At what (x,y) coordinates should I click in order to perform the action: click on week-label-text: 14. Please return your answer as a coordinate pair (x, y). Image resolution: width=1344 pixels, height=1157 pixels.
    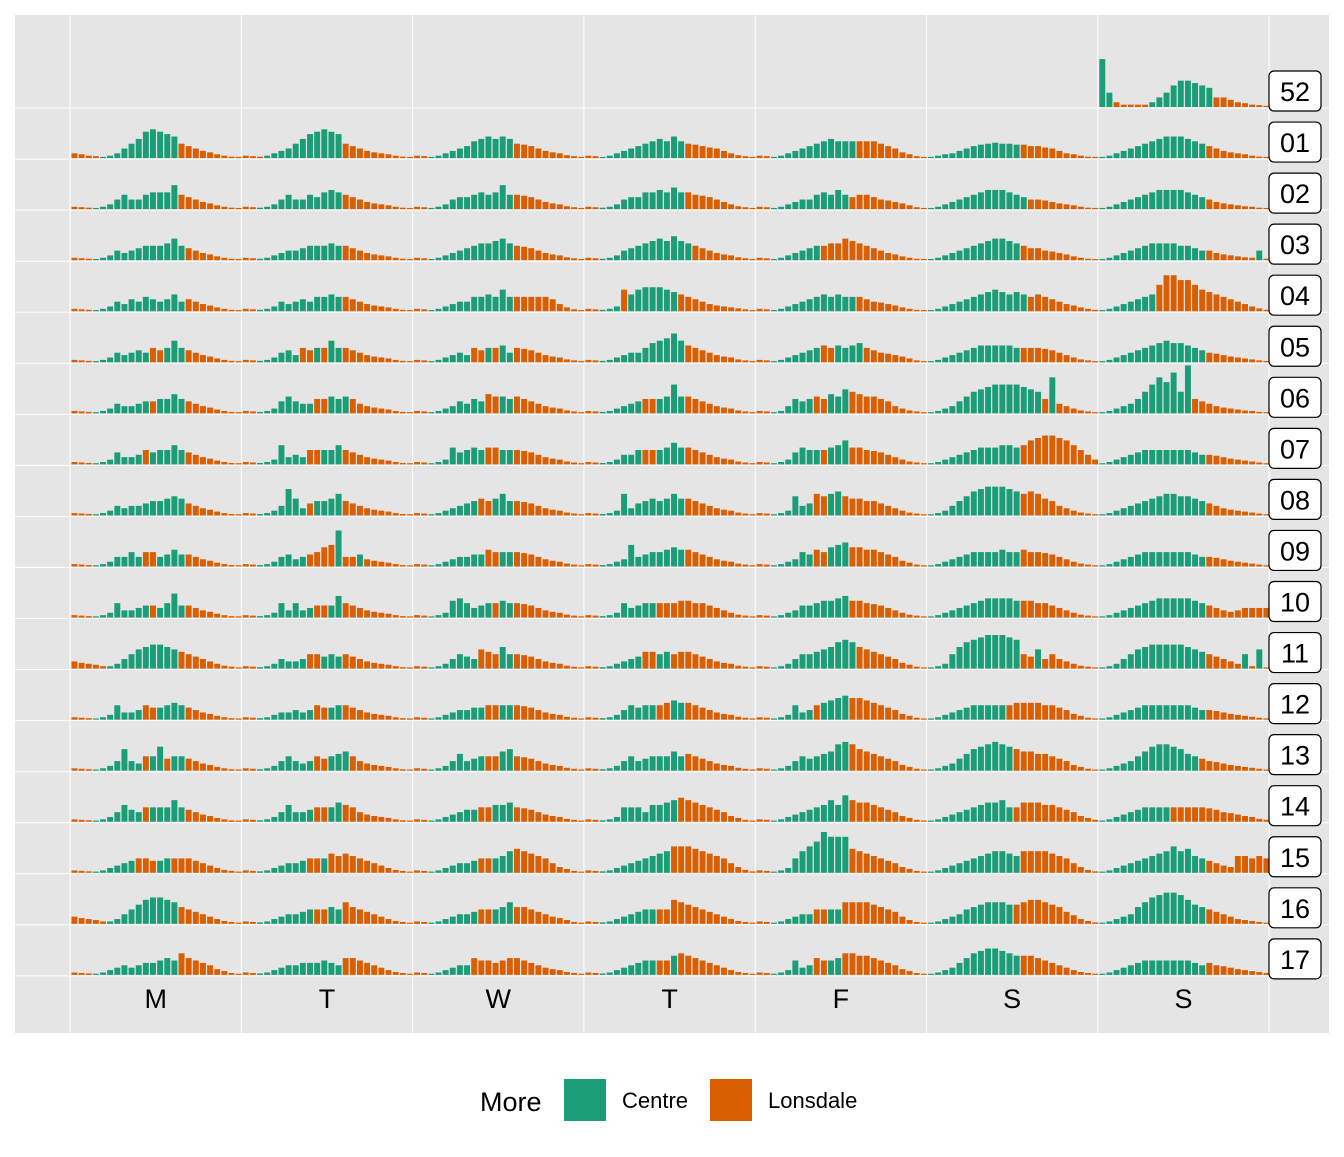
    Looking at the image, I should click on (1295, 807).